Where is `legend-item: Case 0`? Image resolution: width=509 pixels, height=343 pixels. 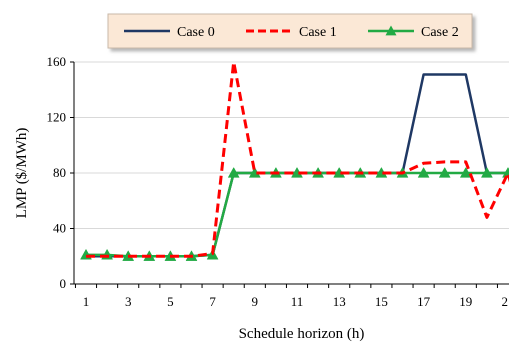
legend-item: Case 0 is located at coordinates (169, 32).